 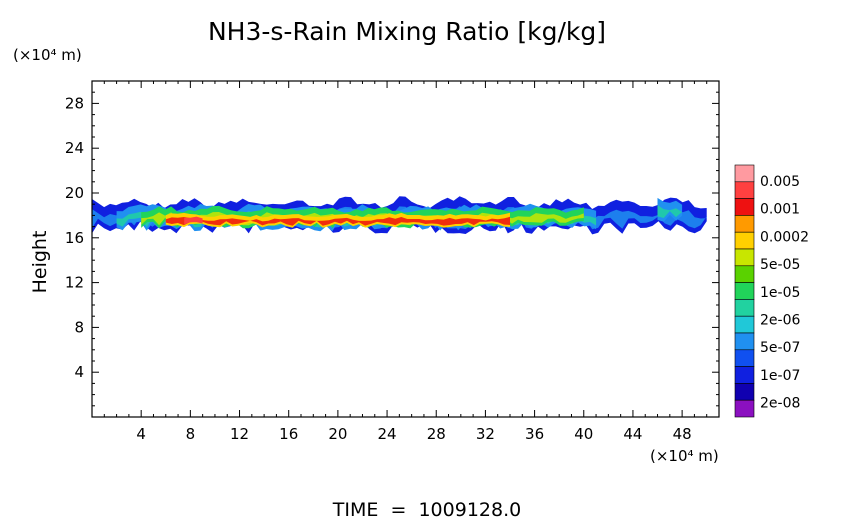 What do you see at coordinates (337, 434) in the screenshot?
I see `x-tick-label: 20` at bounding box center [337, 434].